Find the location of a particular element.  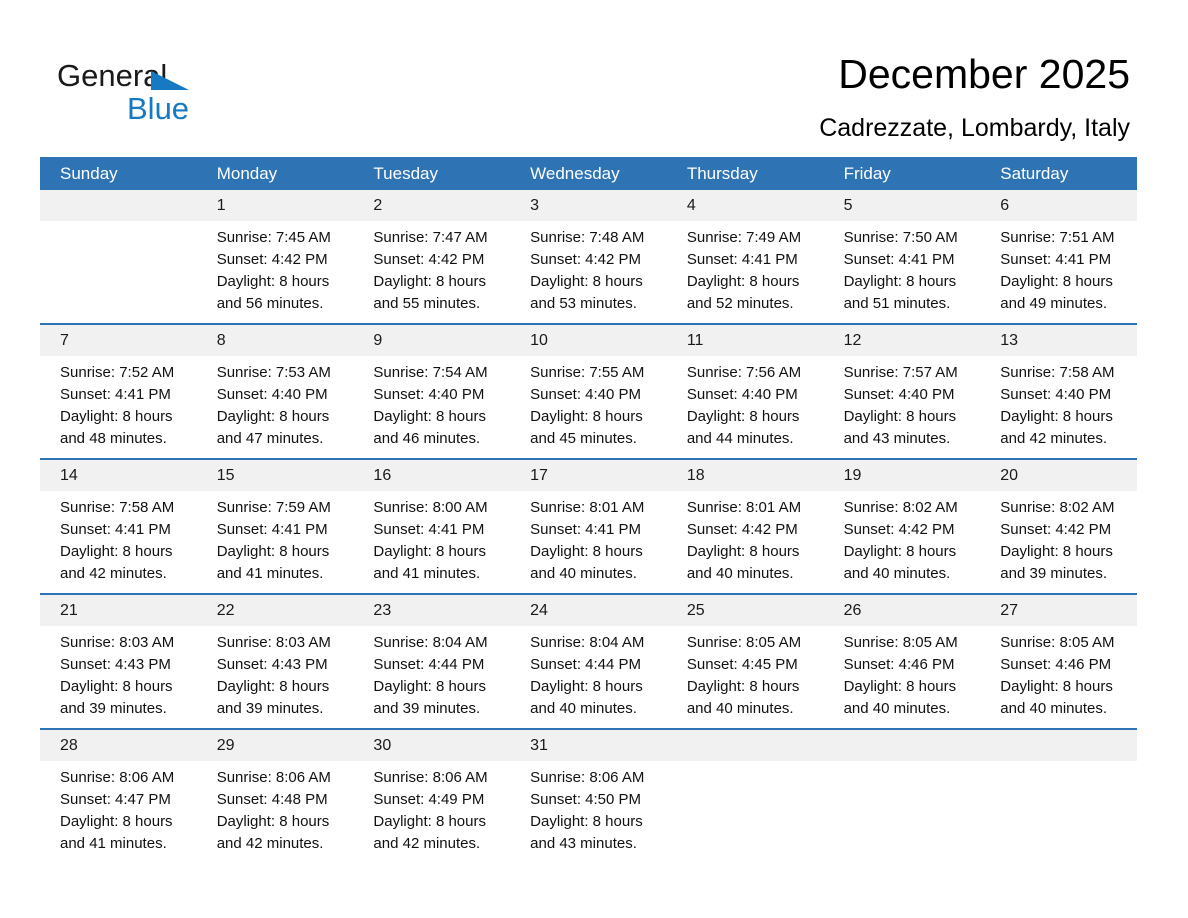

day-number: 28 is located at coordinates (69, 745).